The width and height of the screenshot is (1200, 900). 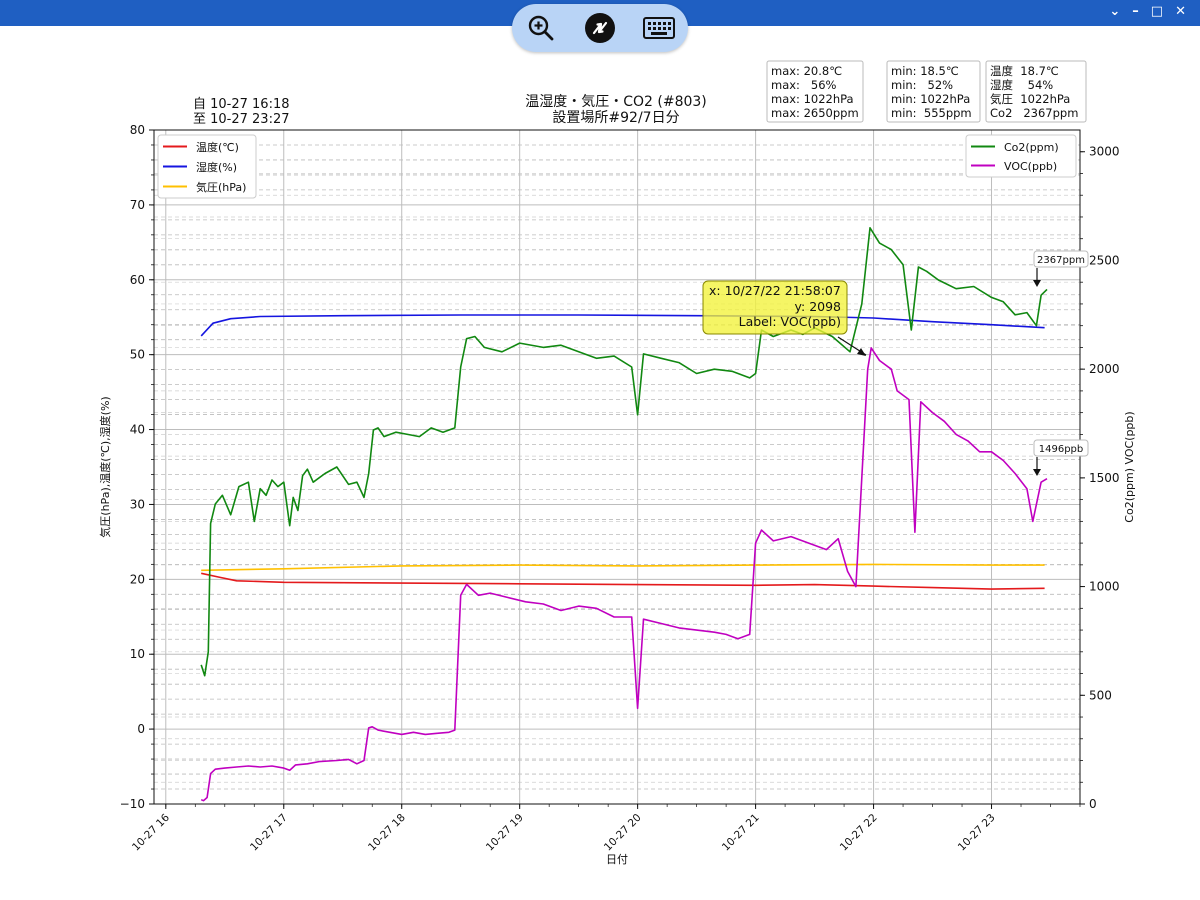 What do you see at coordinates (930, 99) in the screenshot?
I see `stats-min-press: min: 1022hPa` at bounding box center [930, 99].